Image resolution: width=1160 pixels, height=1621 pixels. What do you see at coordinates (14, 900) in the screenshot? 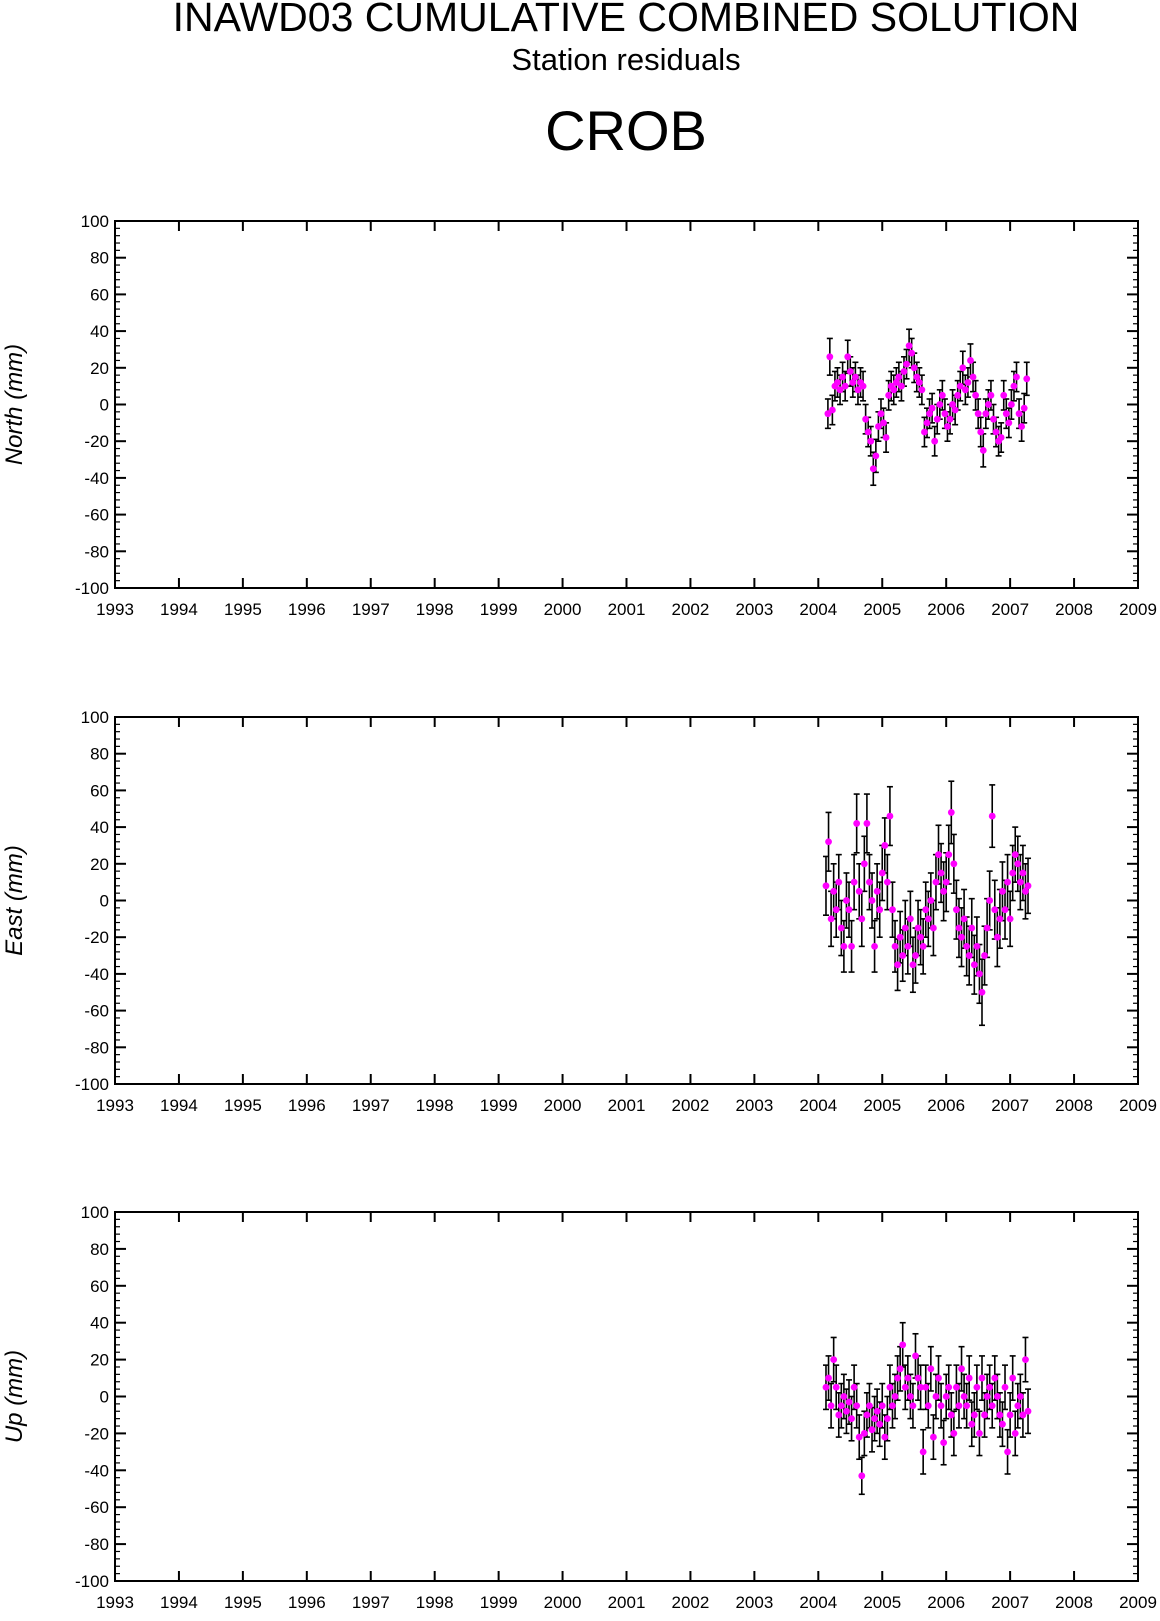
I see `y-axis-label: East (mm)` at bounding box center [14, 900].